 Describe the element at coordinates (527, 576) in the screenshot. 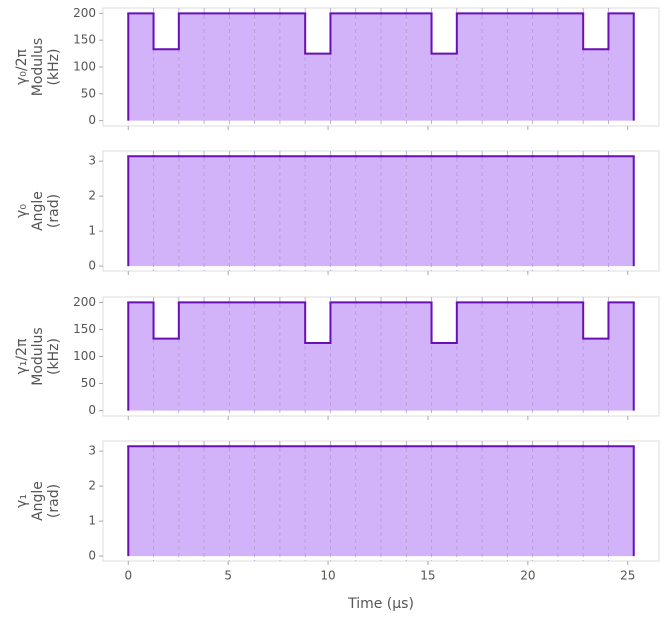

I see `x-tick-label: 20` at that location.